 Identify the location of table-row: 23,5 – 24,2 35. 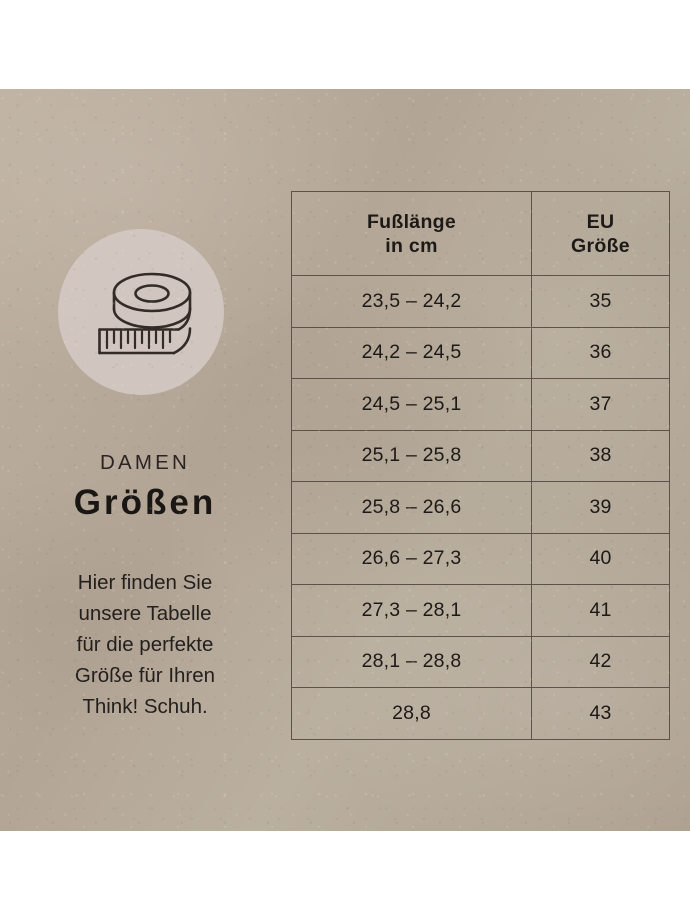
(480, 301).